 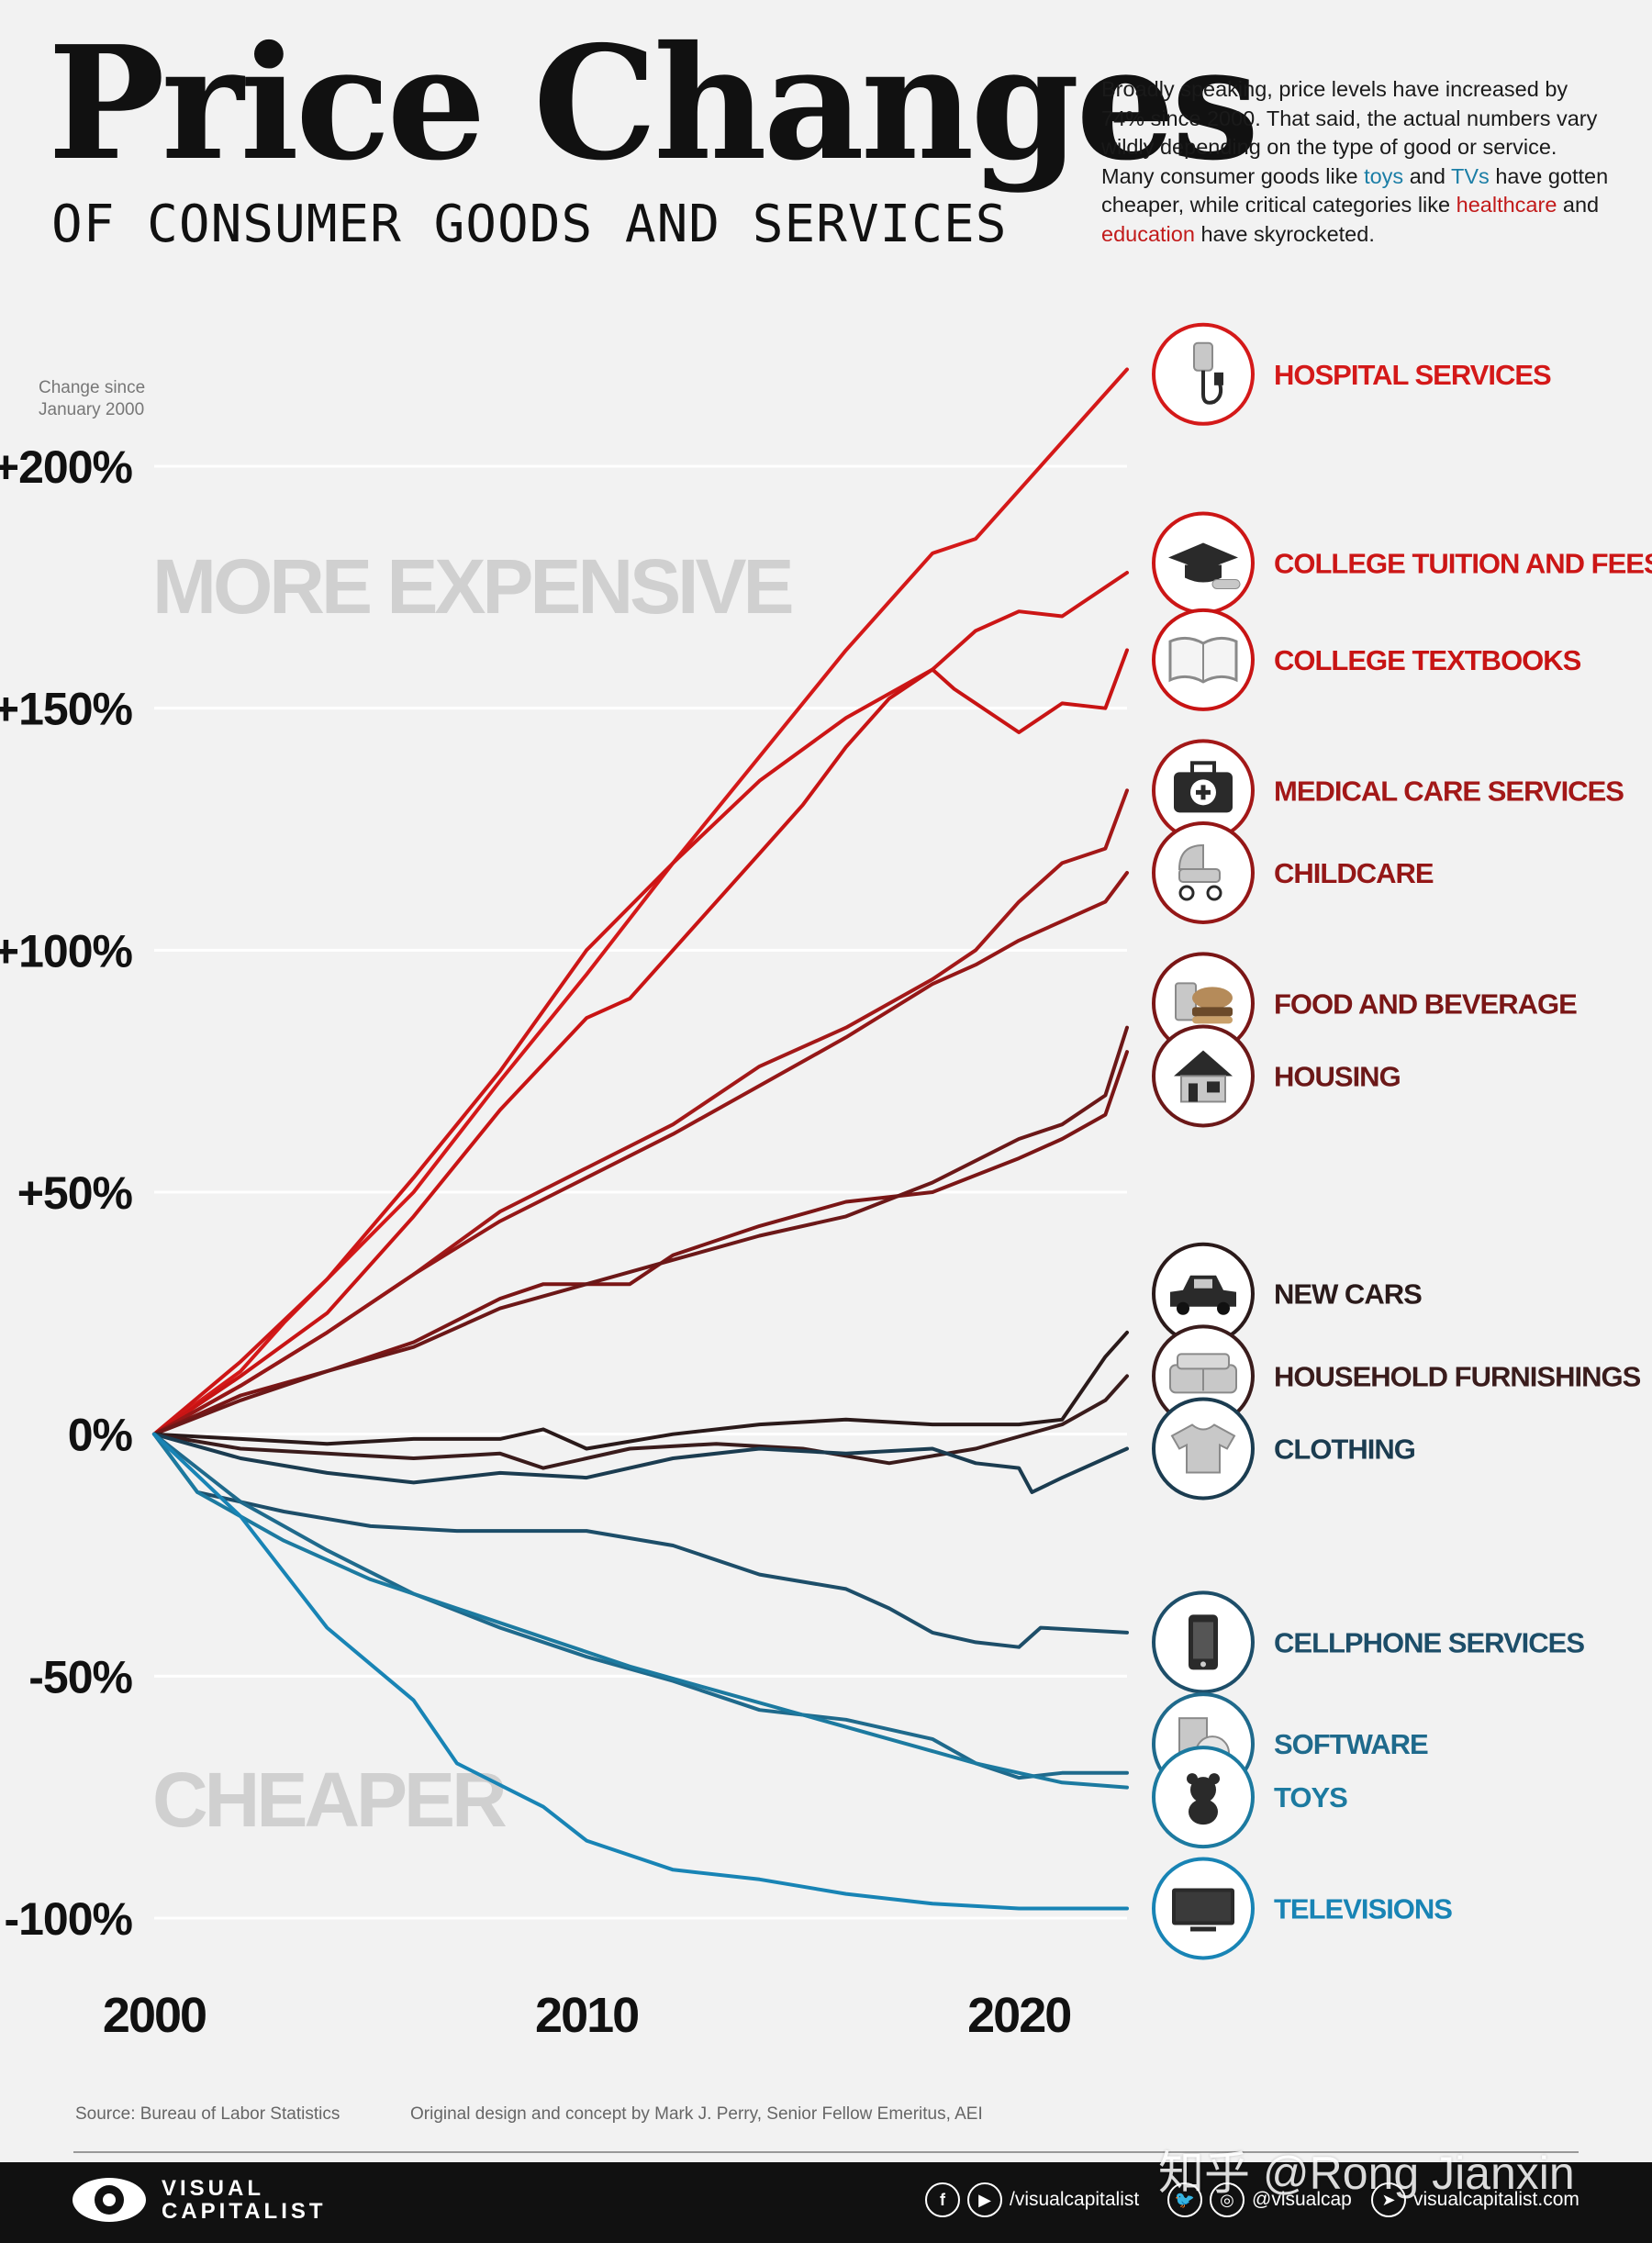 I want to click on series-label-televisions: TELEVISIONS, so click(x=1302, y=1909).